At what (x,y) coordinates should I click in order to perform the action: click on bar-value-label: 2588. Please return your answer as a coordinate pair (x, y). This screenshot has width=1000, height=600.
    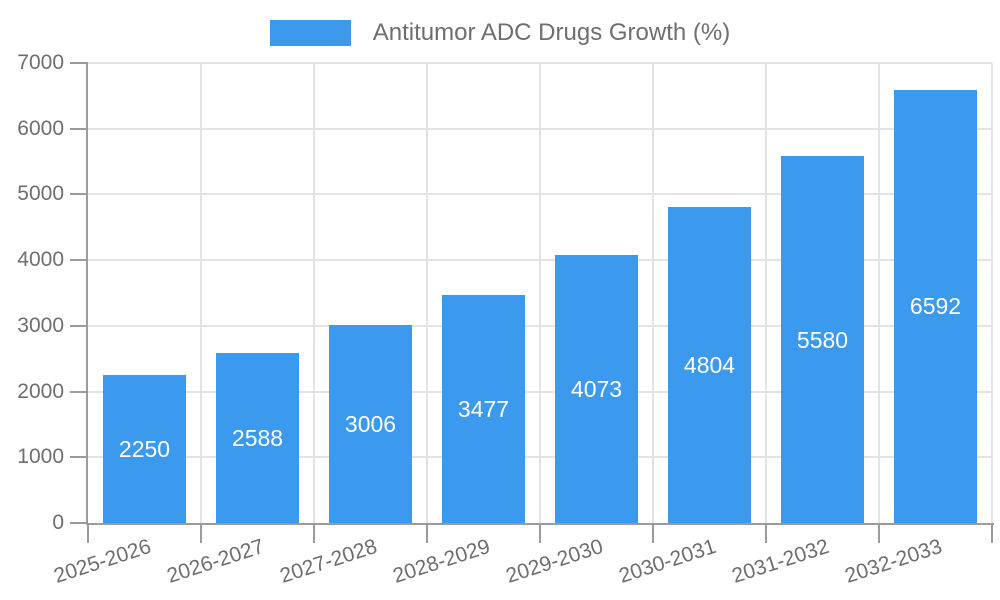
    Looking at the image, I should click on (257, 437).